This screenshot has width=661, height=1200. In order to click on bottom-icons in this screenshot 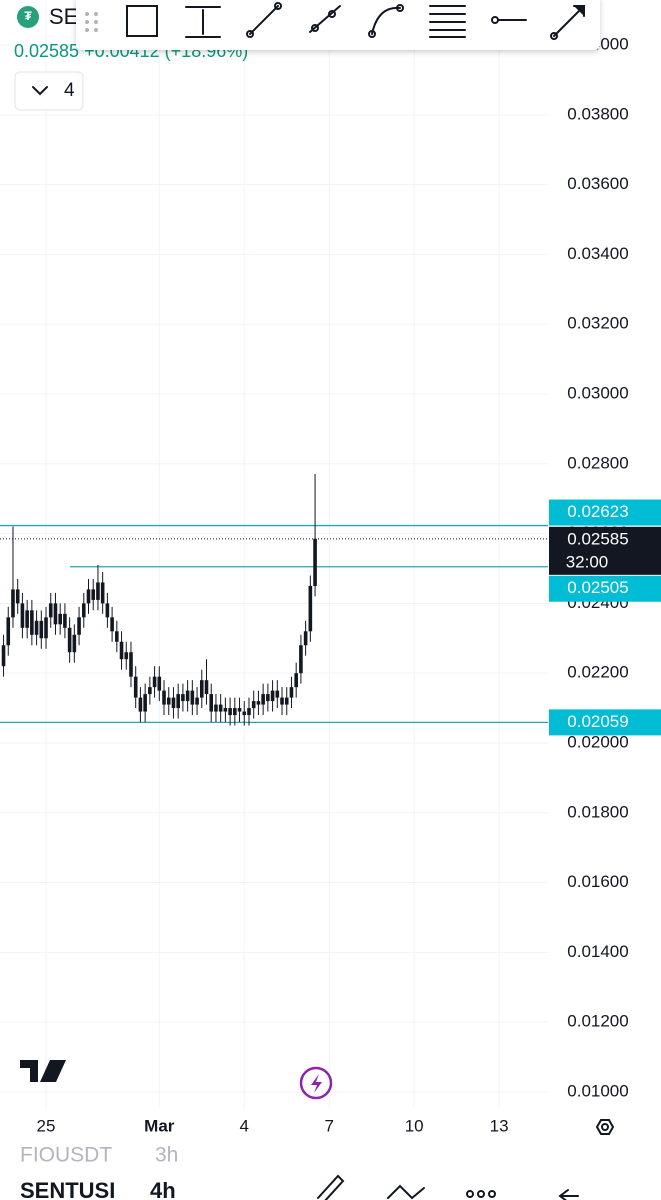, I will do `click(448, 1187)`.